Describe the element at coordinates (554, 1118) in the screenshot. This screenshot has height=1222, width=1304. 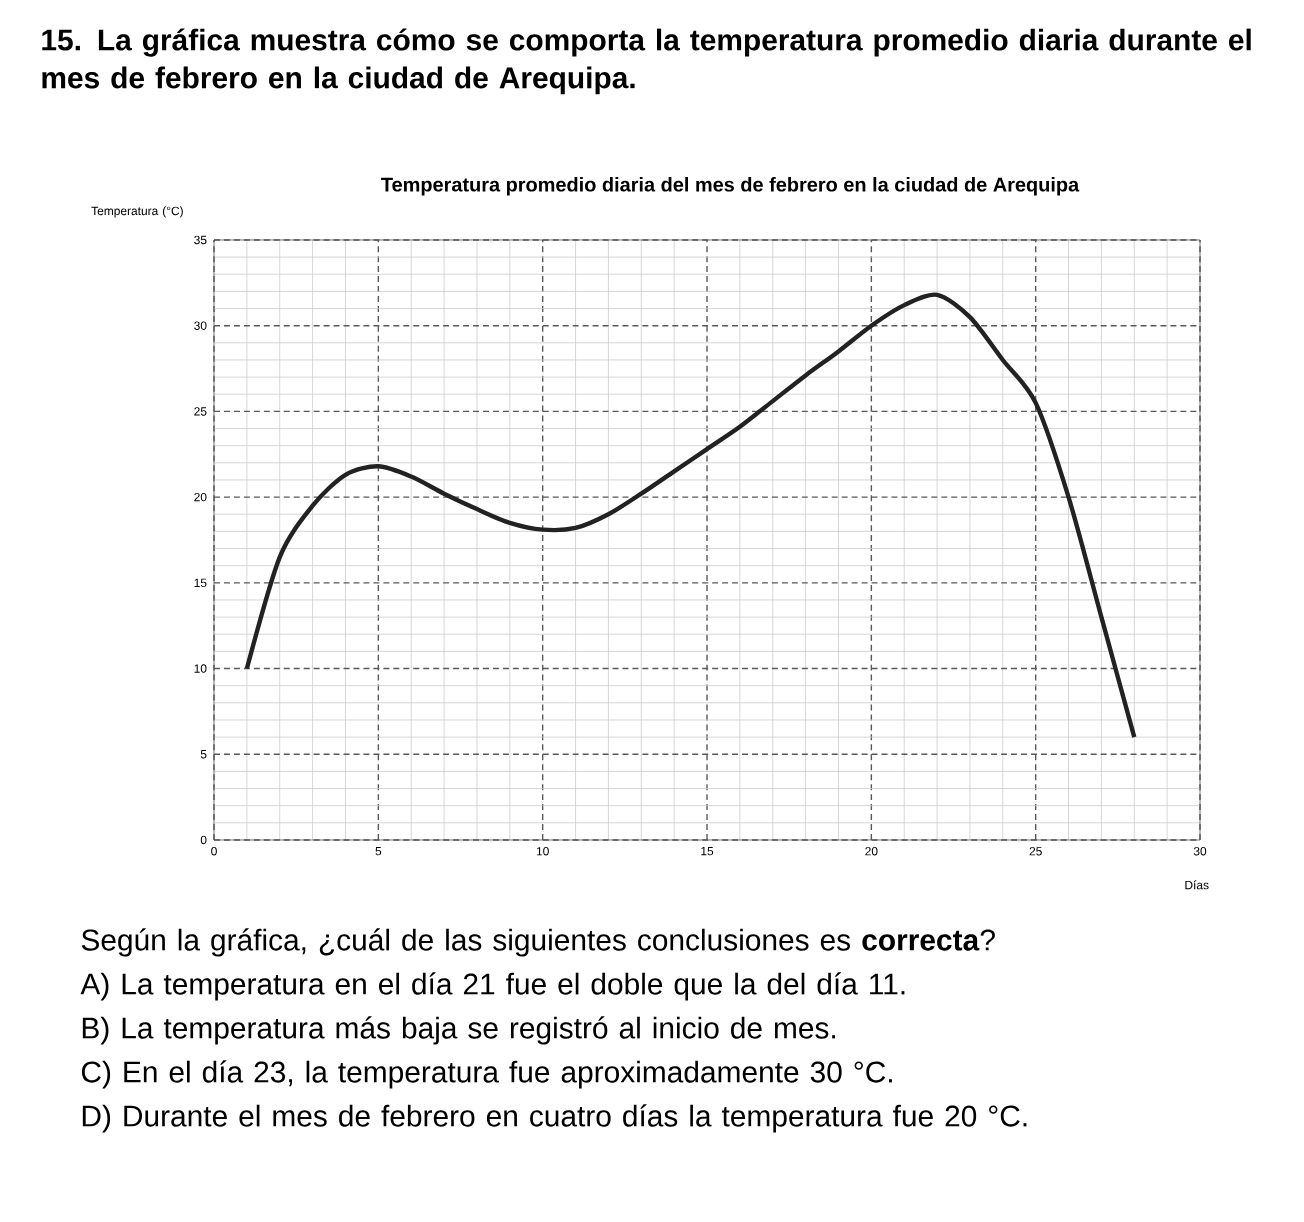
I see `text: D) Durante el mes de febrero en cuatro días la temperatura fue 20 °C.` at that location.